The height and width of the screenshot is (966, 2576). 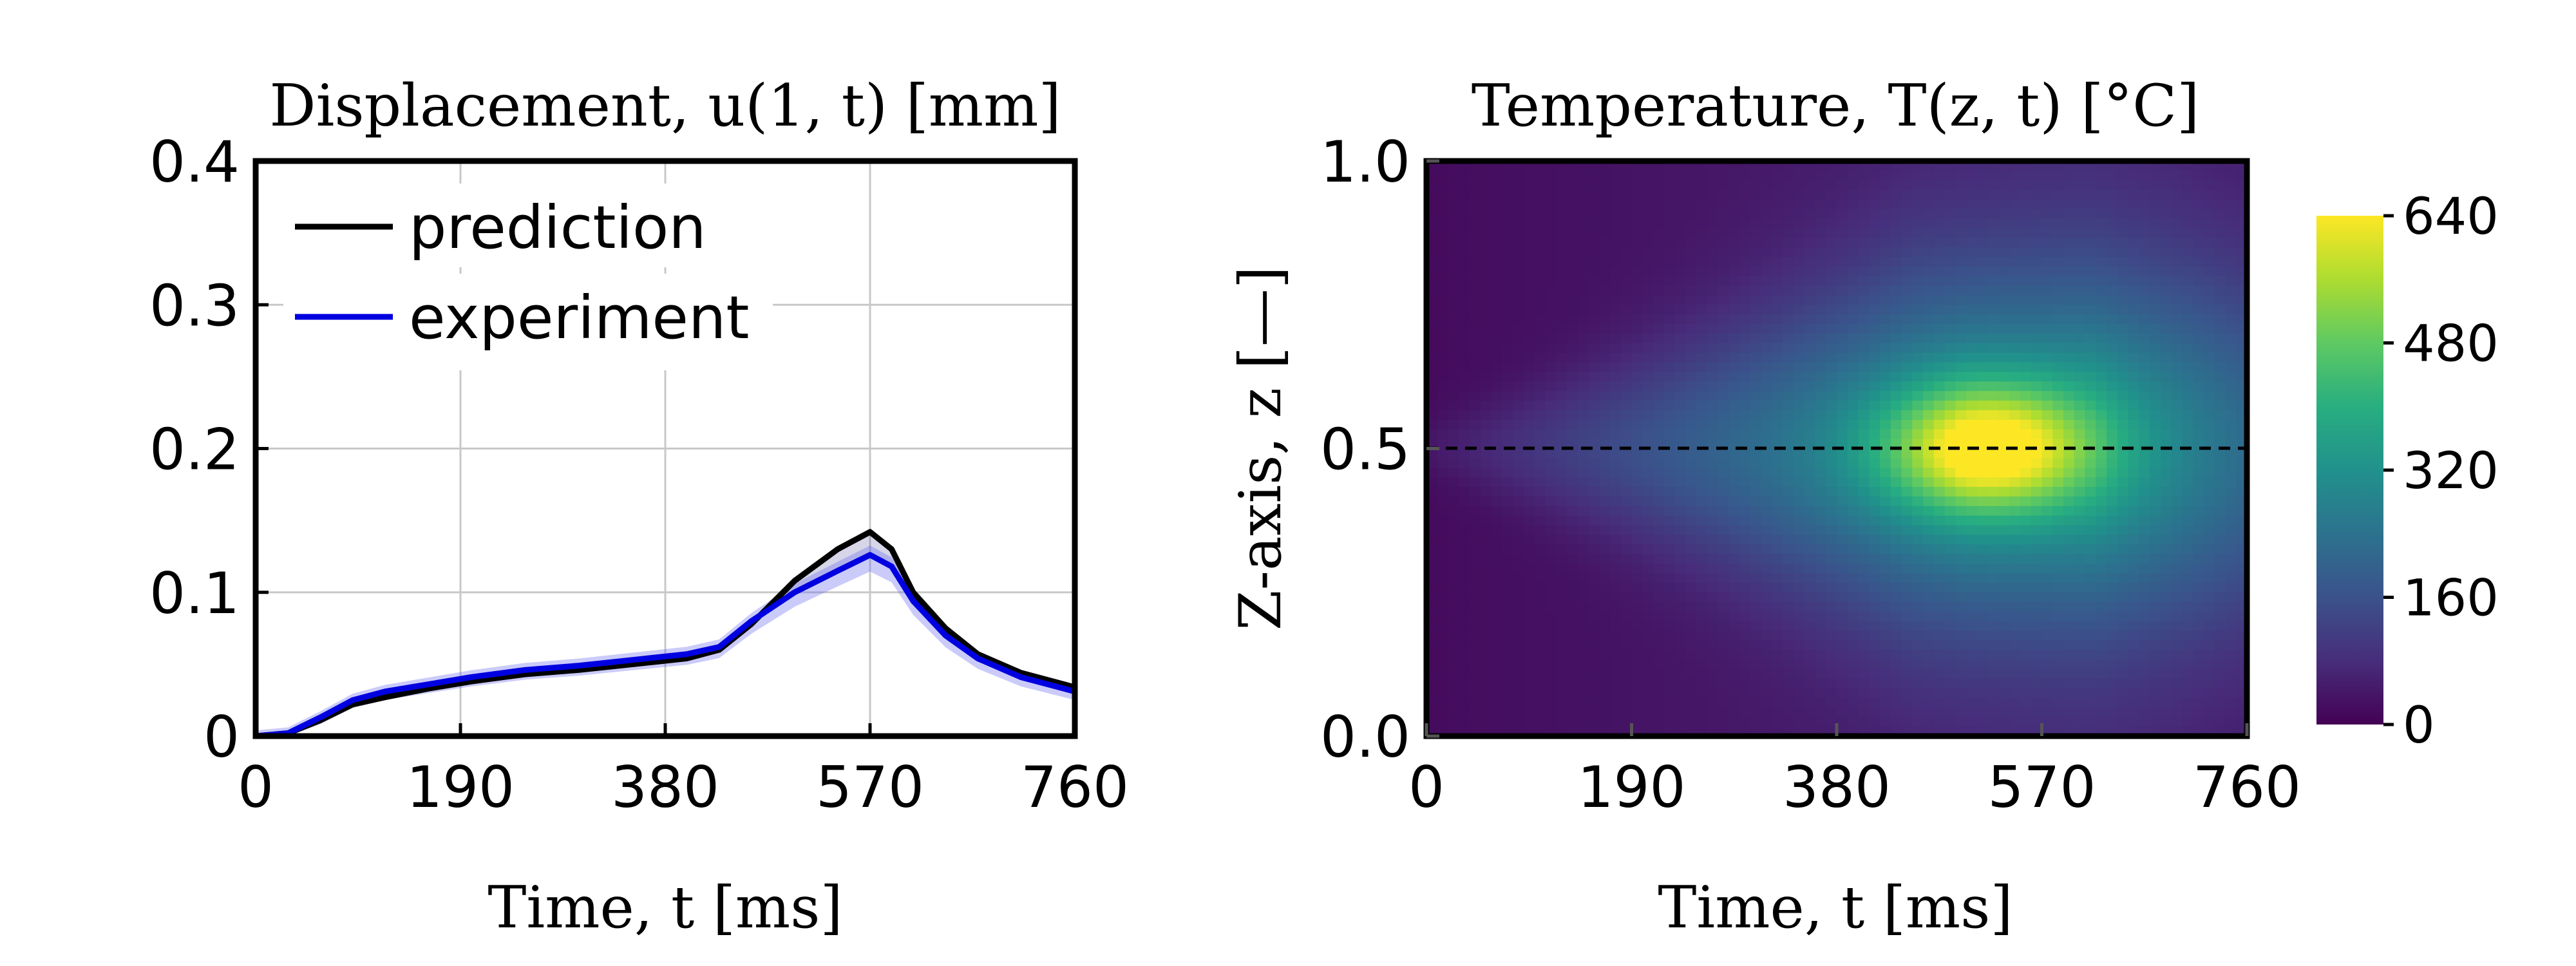 I want to click on y-tick-label: 0.0, so click(x=1365, y=737).